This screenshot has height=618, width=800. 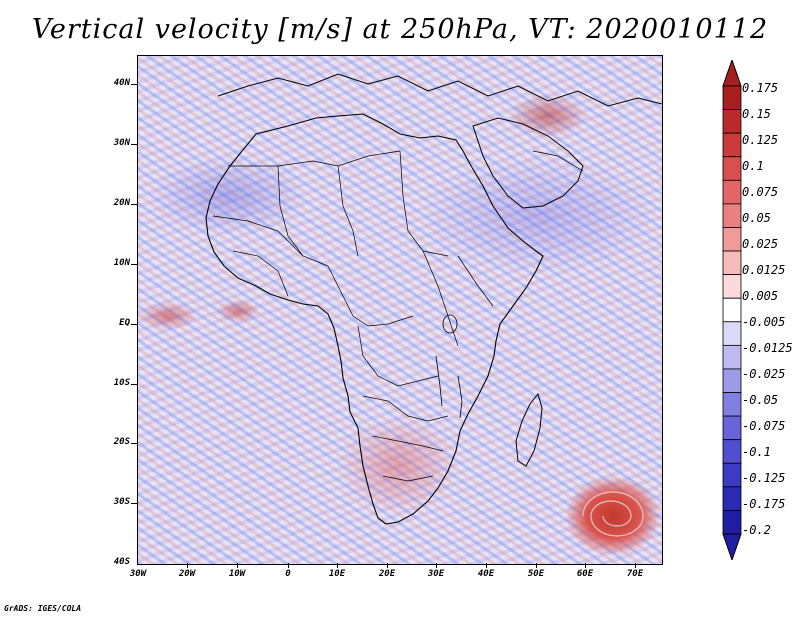 I want to click on lat-label-20n: 20N, so click(x=121, y=203).